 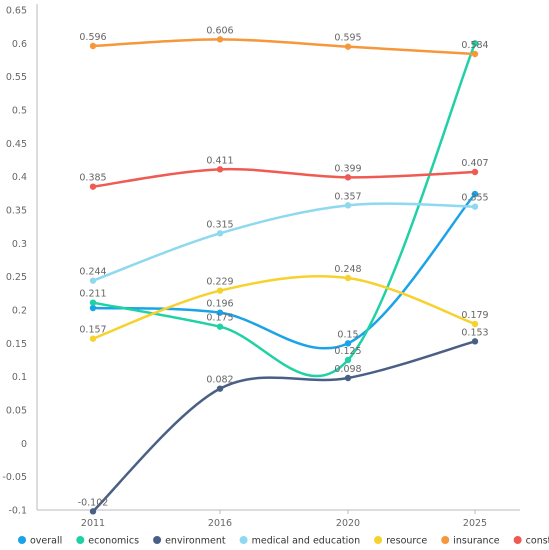 What do you see at coordinates (113, 541) in the screenshot?
I see `legend-label-economics: economics` at bounding box center [113, 541].